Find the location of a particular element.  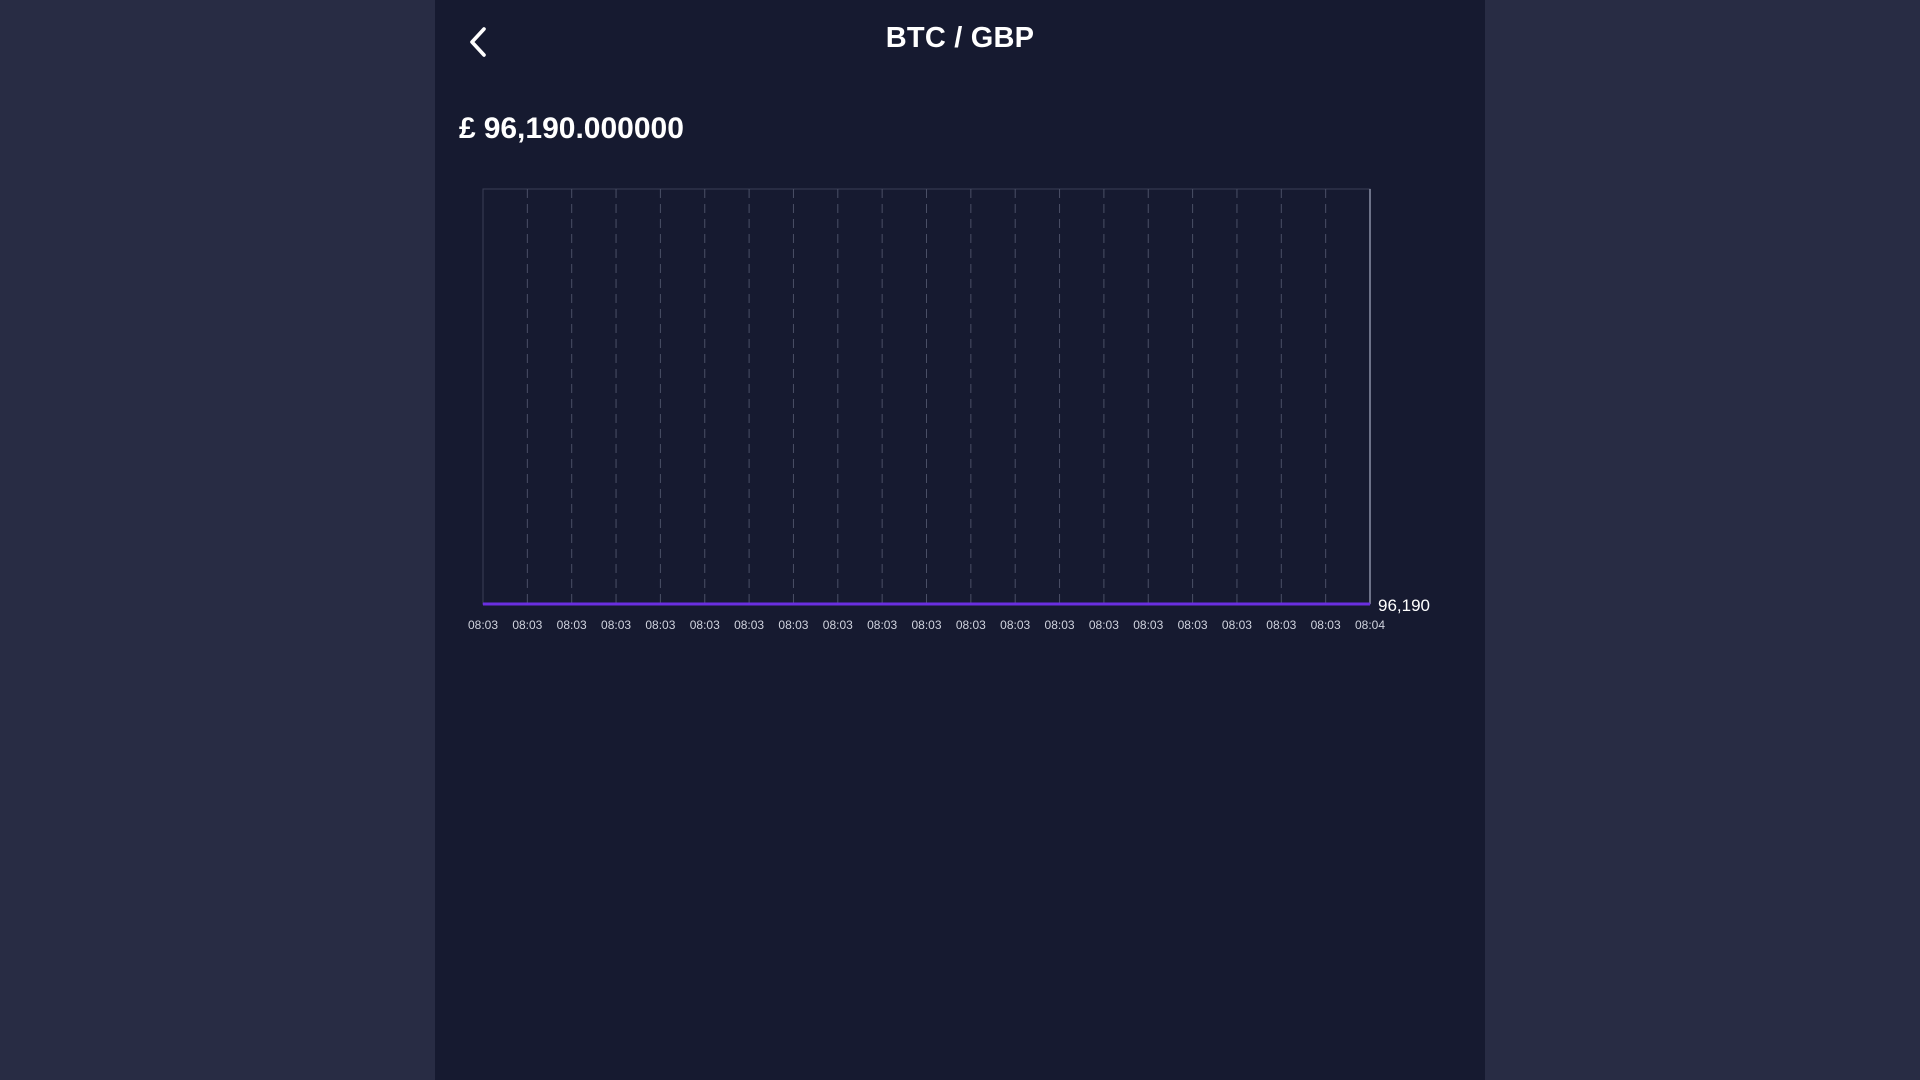

x-tick-label: 08:04 is located at coordinates (1370, 625).